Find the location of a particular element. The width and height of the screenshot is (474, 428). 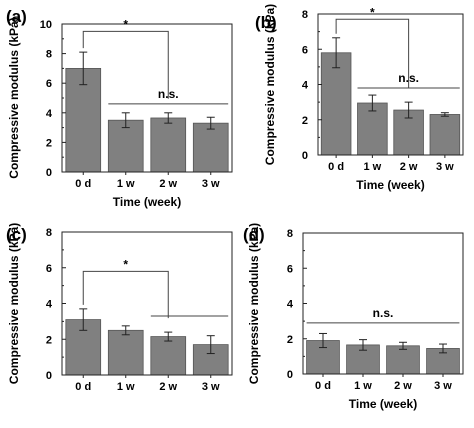

panel-label: (a) is located at coordinates (16, 16).